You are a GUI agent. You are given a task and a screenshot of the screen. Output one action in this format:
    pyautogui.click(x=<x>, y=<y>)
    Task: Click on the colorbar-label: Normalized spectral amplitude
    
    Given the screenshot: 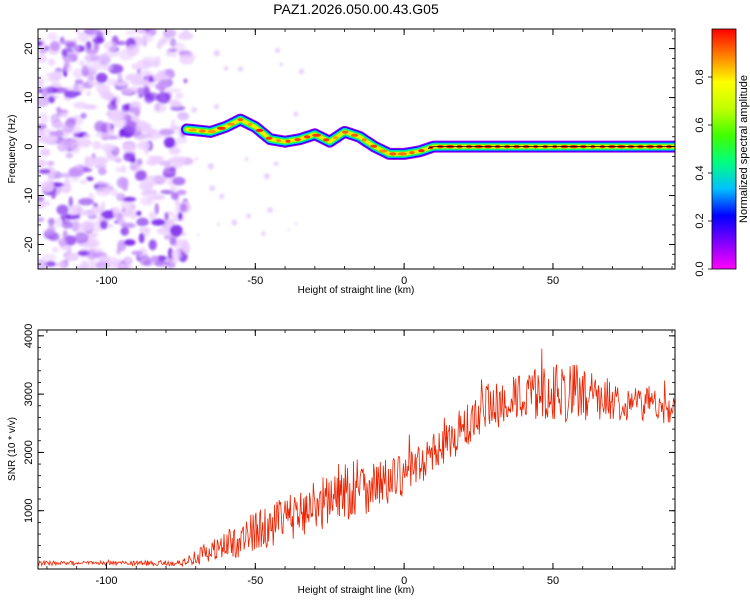 What is the action you would take?
    pyautogui.click(x=744, y=149)
    